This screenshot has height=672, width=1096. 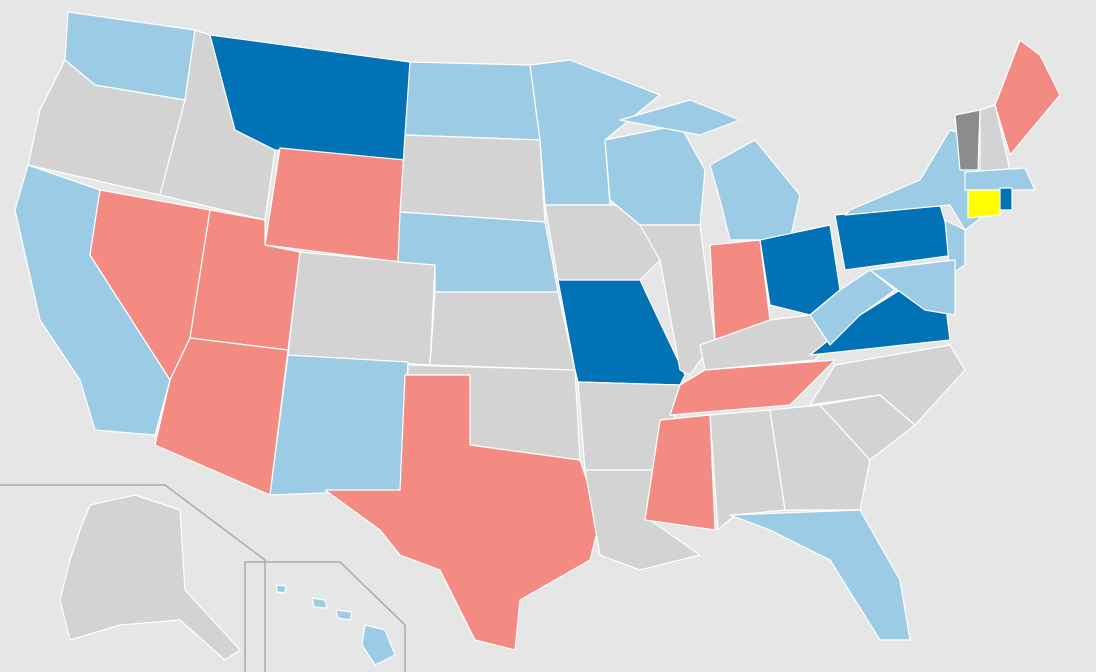 What do you see at coordinates (1006, 199) in the screenshot?
I see `rhode-island` at bounding box center [1006, 199].